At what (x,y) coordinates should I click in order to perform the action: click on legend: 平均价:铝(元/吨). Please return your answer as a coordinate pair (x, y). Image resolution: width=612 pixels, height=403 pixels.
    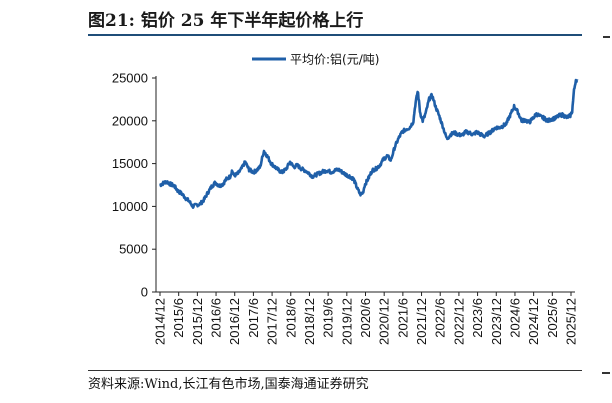
    Looking at the image, I should click on (315, 59).